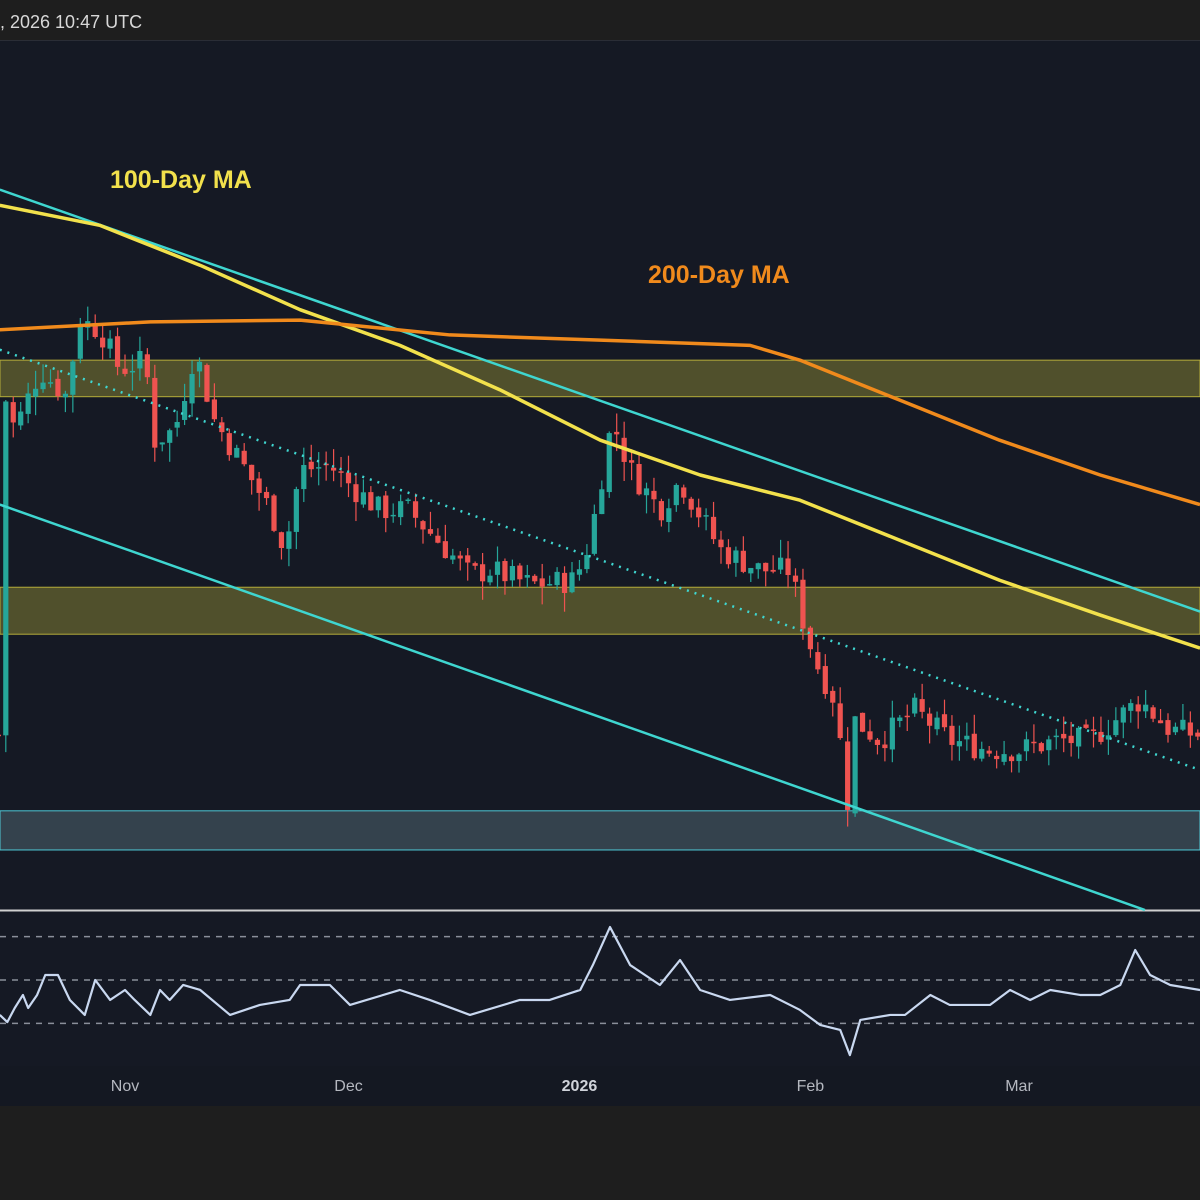 This screenshot has width=1200, height=1200. I want to click on x-tick-label: Feb, so click(810, 1086).